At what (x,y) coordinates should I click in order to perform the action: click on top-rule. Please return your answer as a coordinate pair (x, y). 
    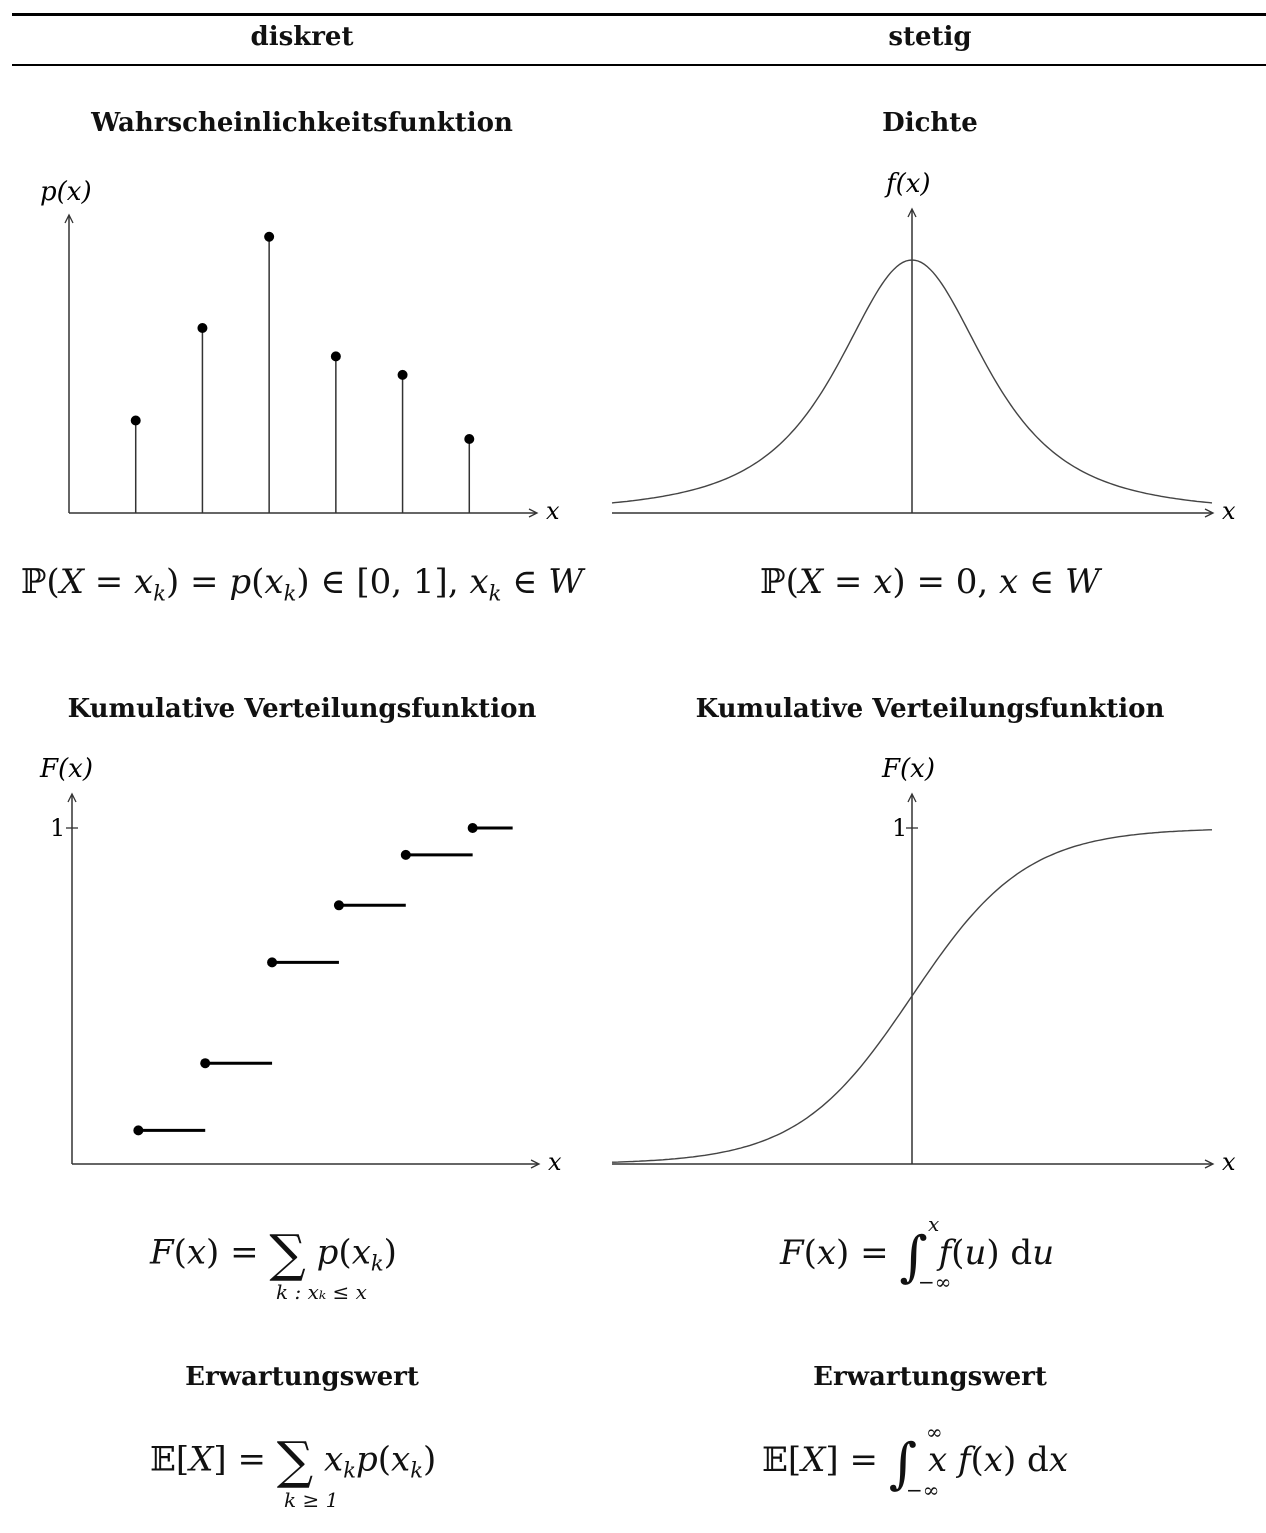
    Looking at the image, I should click on (639, 14).